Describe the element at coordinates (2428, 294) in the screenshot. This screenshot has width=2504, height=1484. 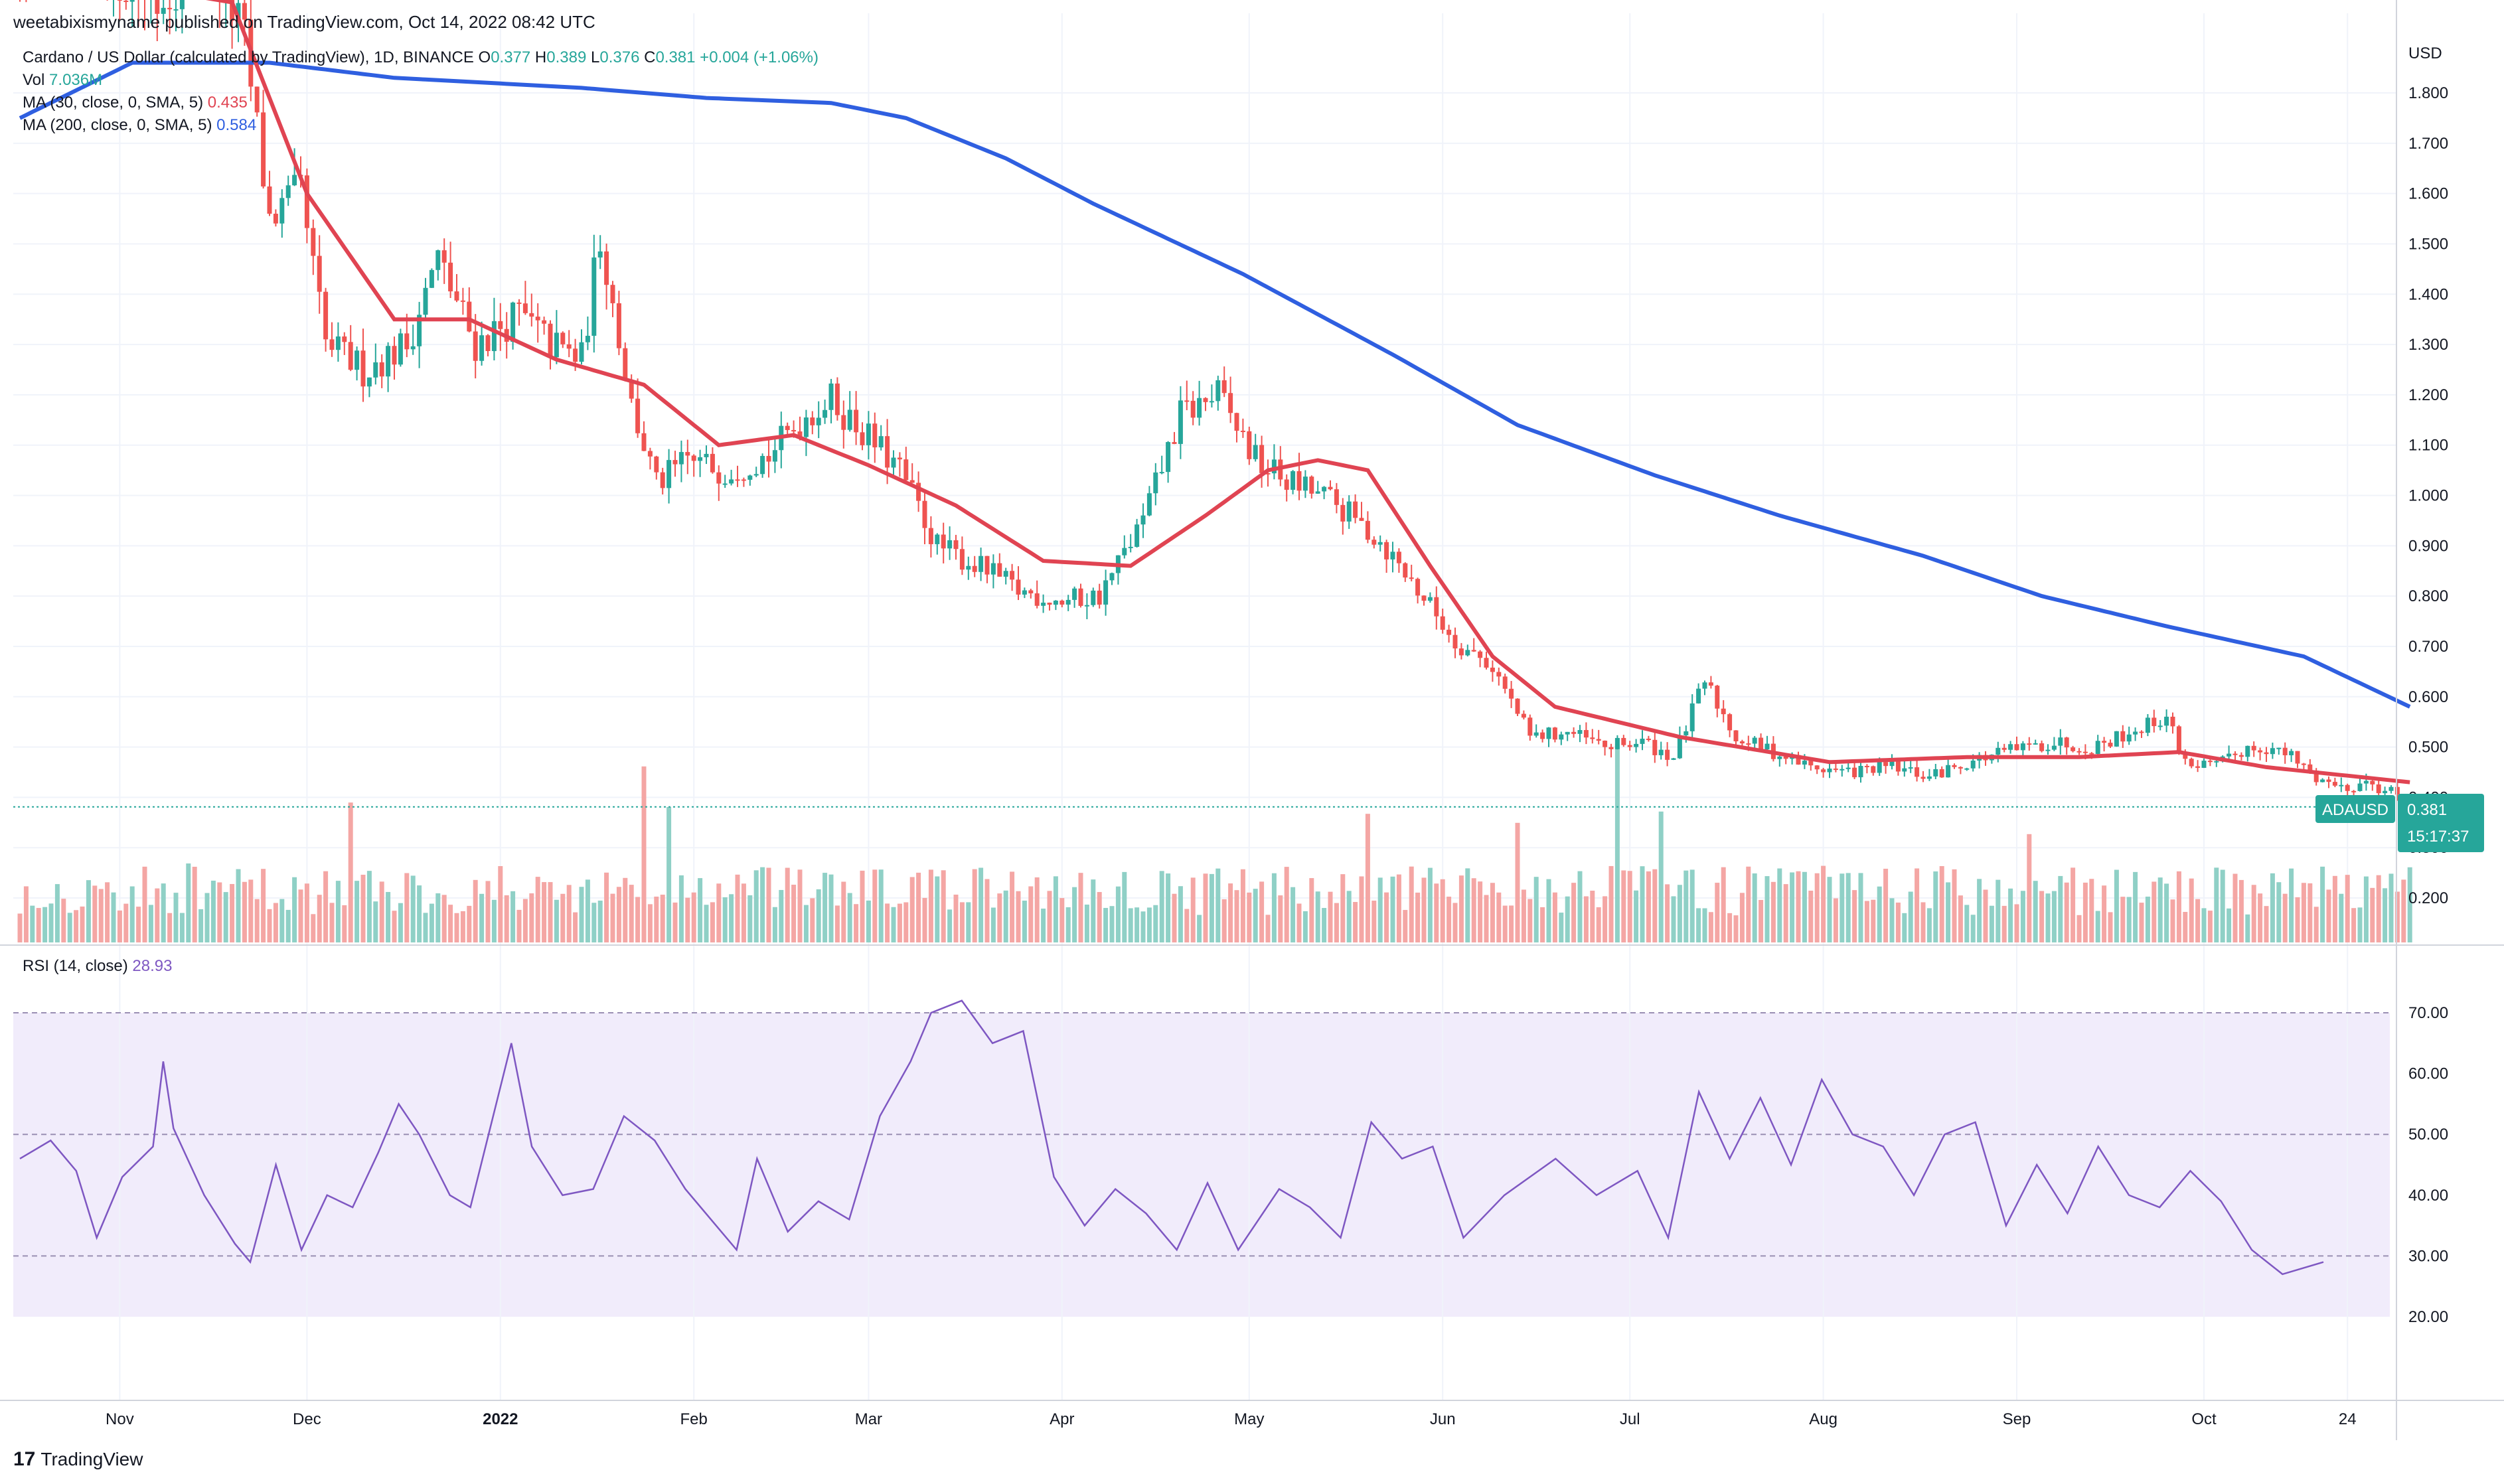
I see `price-tick-label: 1.400` at that location.